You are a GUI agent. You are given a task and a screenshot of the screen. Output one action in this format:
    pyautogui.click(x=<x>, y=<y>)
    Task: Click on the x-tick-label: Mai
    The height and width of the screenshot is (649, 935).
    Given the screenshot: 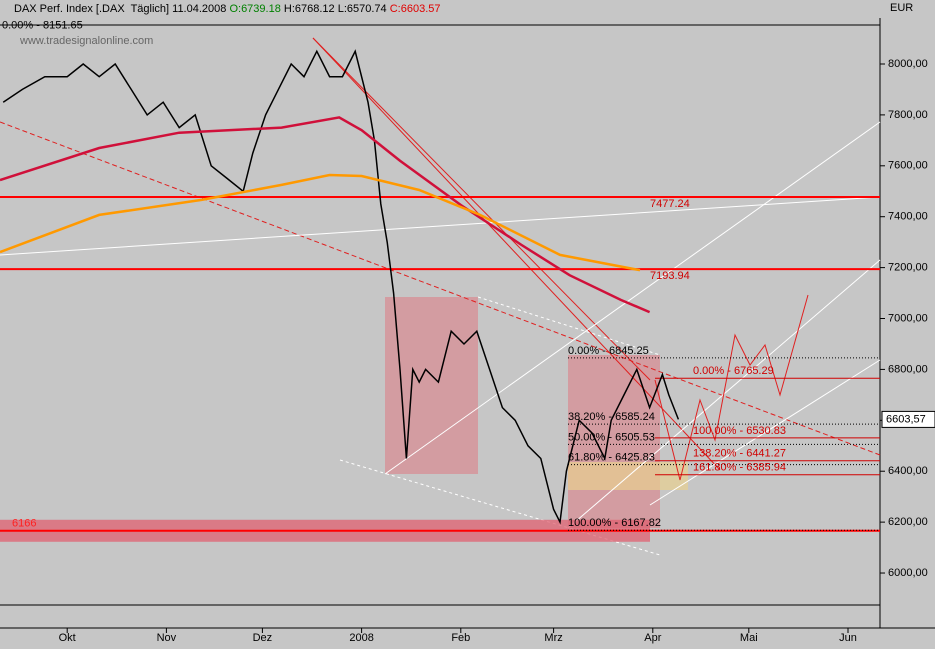 What is the action you would take?
    pyautogui.click(x=749, y=638)
    